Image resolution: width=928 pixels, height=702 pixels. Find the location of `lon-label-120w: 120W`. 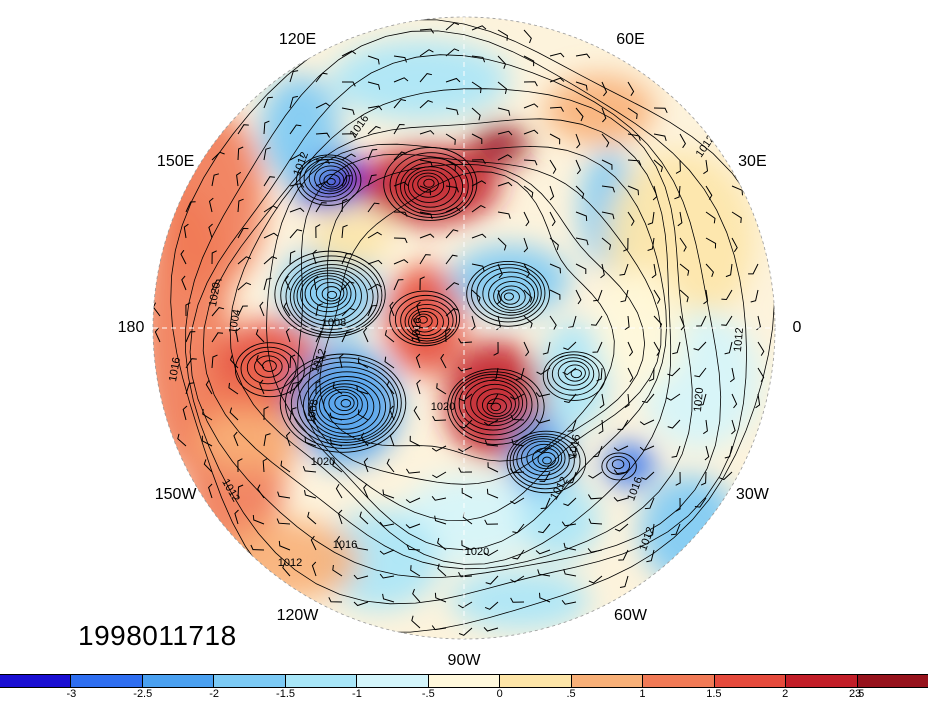

lon-label-120w: 120W is located at coordinates (297, 616).